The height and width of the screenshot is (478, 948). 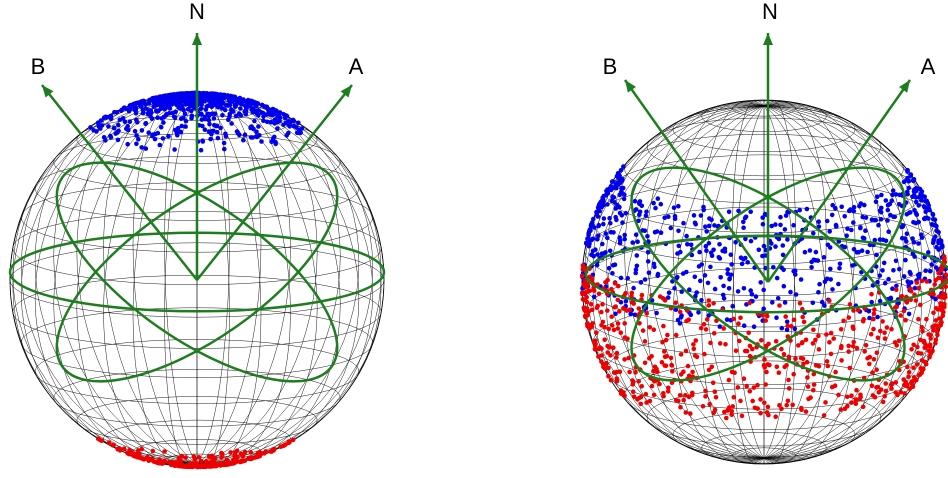 What do you see at coordinates (770, 12) in the screenshot?
I see `north-label: N` at bounding box center [770, 12].